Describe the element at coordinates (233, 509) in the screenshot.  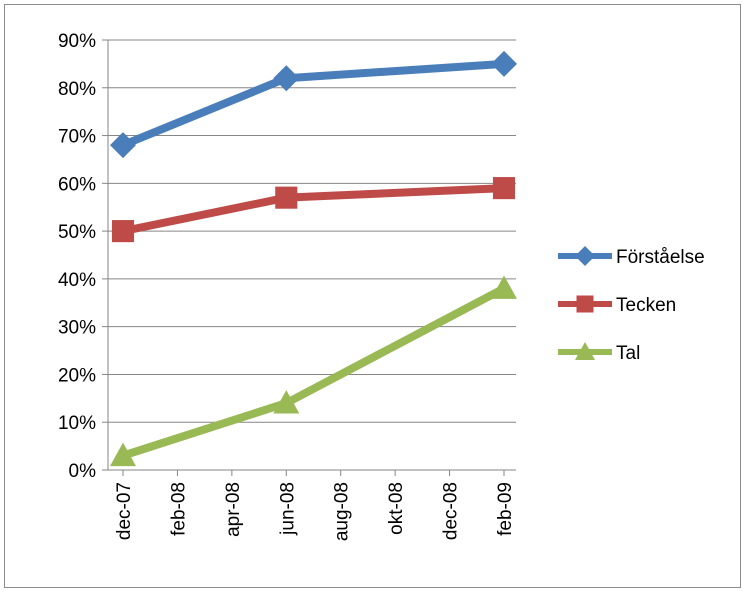
I see `x-tick-label: apr-08` at that location.